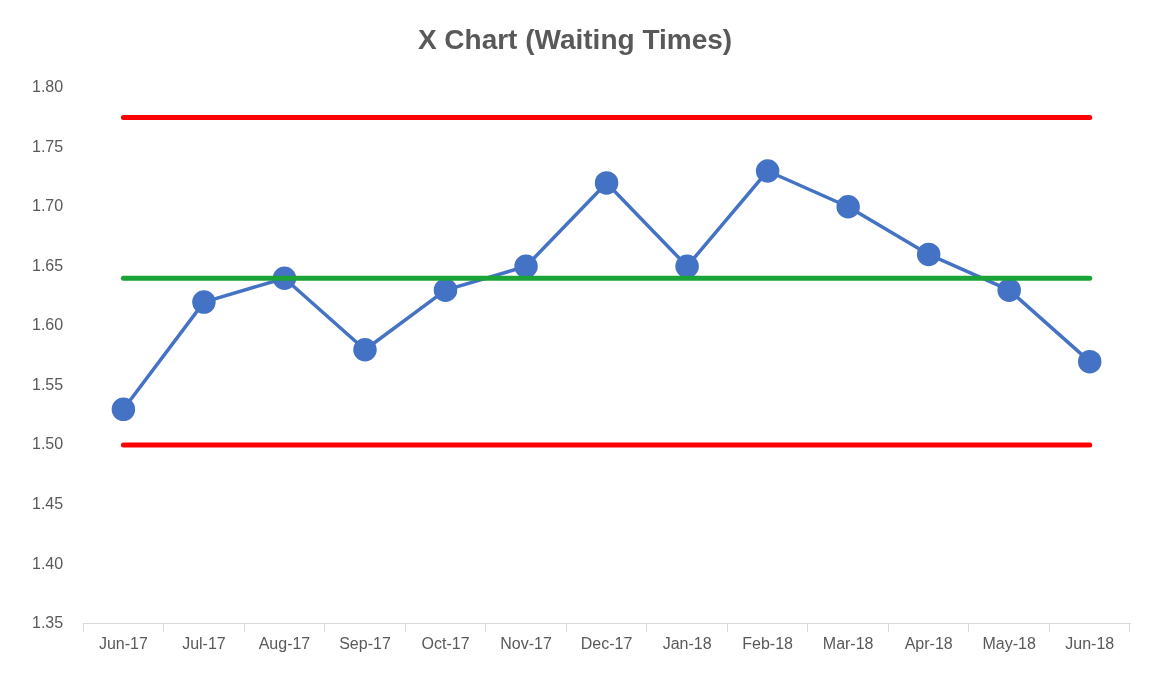 The image size is (1160, 677). Describe the element at coordinates (48, 384) in the screenshot. I see `y-tick-label: 1.55` at that location.